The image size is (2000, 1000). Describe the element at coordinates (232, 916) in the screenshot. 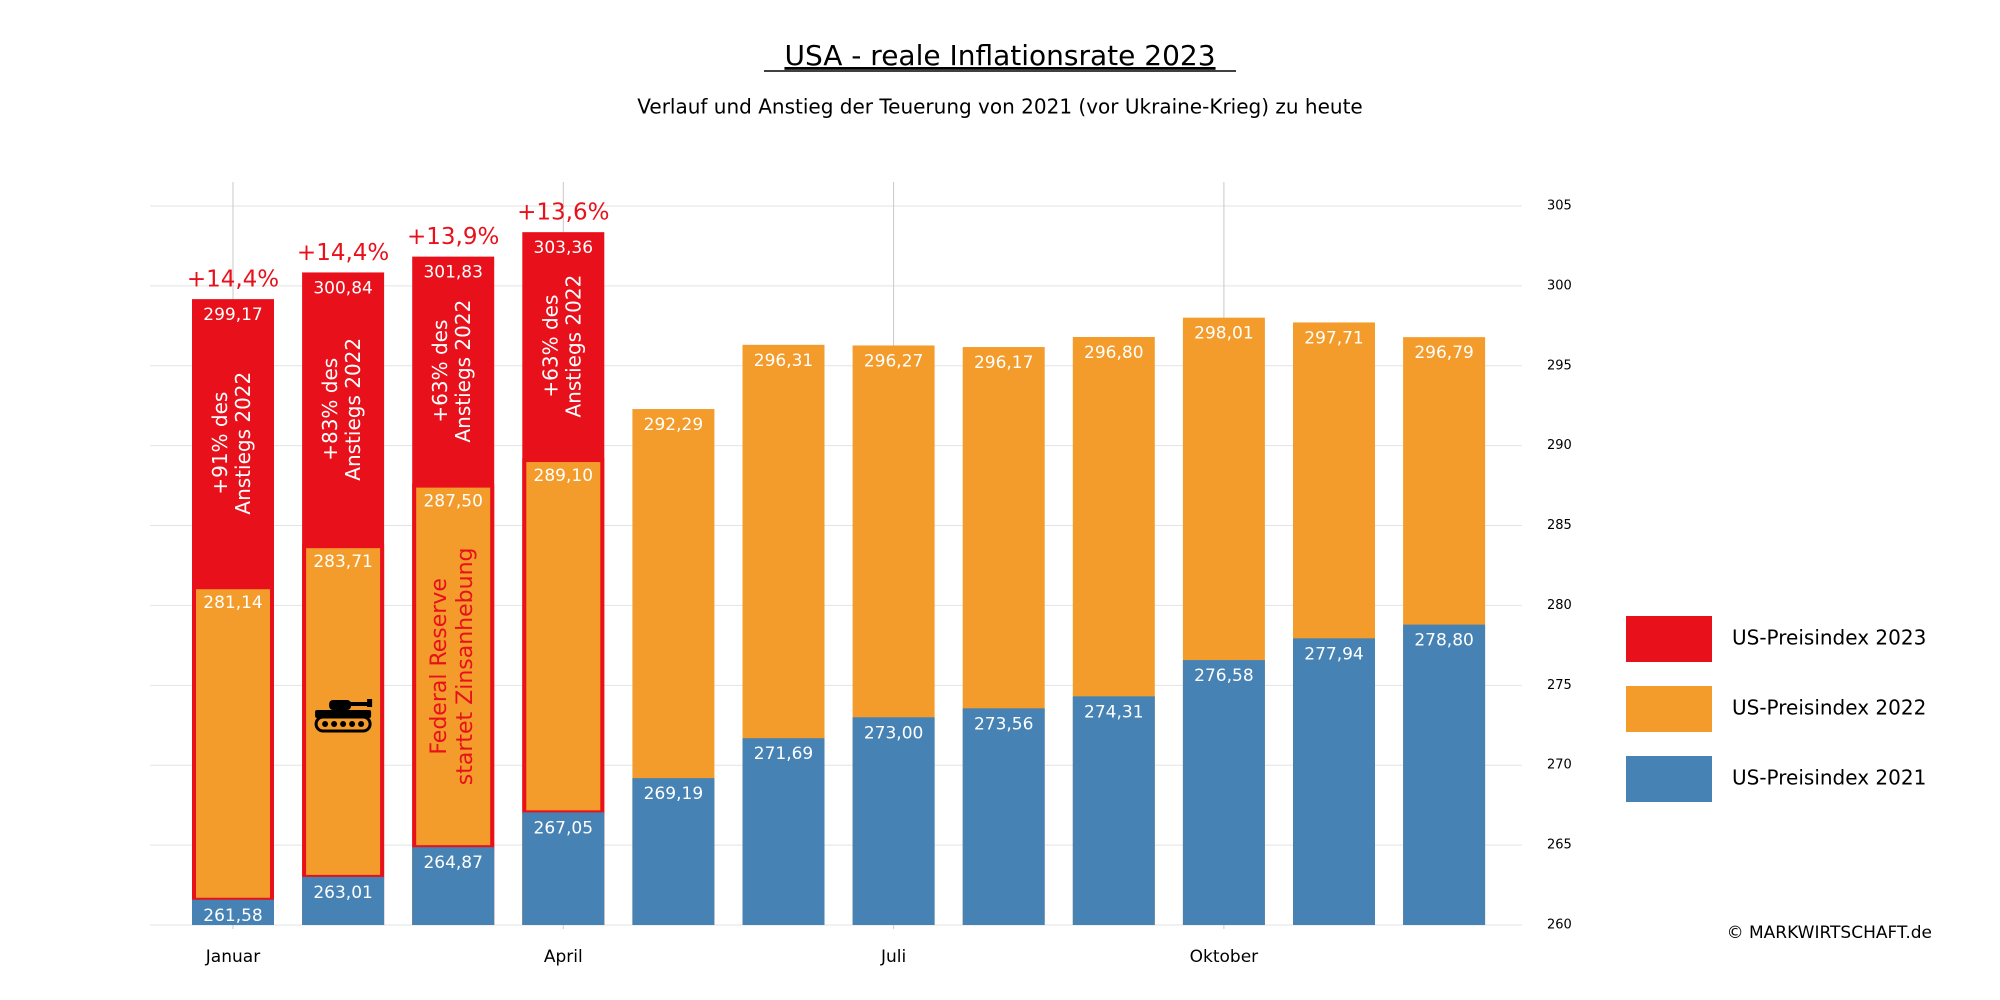

I see `value-label: 261,58` at that location.